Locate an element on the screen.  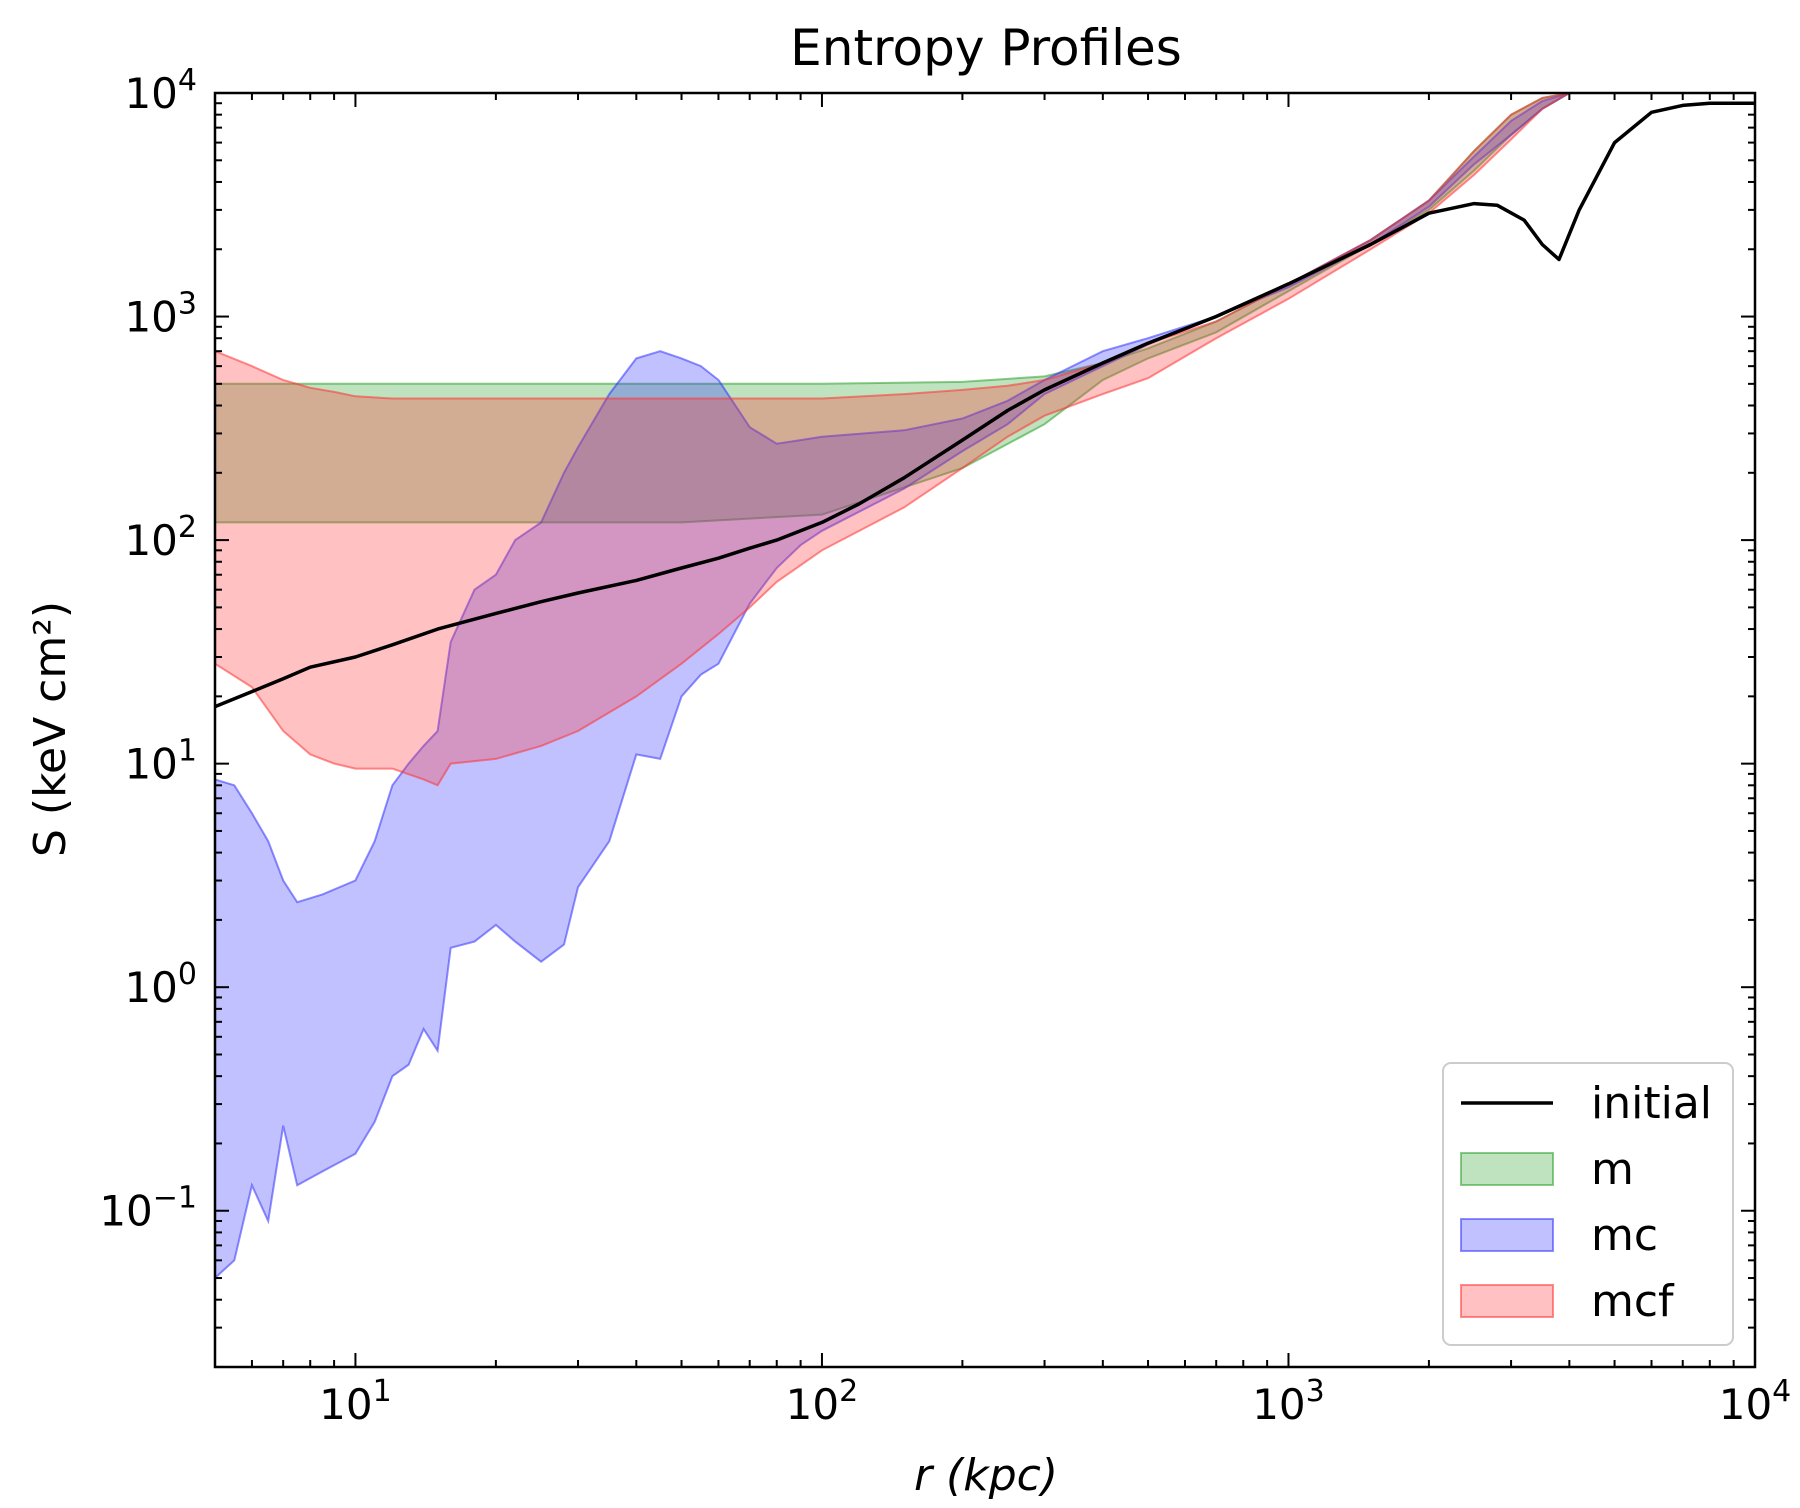
legend-handle-mcf is located at coordinates (1507, 1301).